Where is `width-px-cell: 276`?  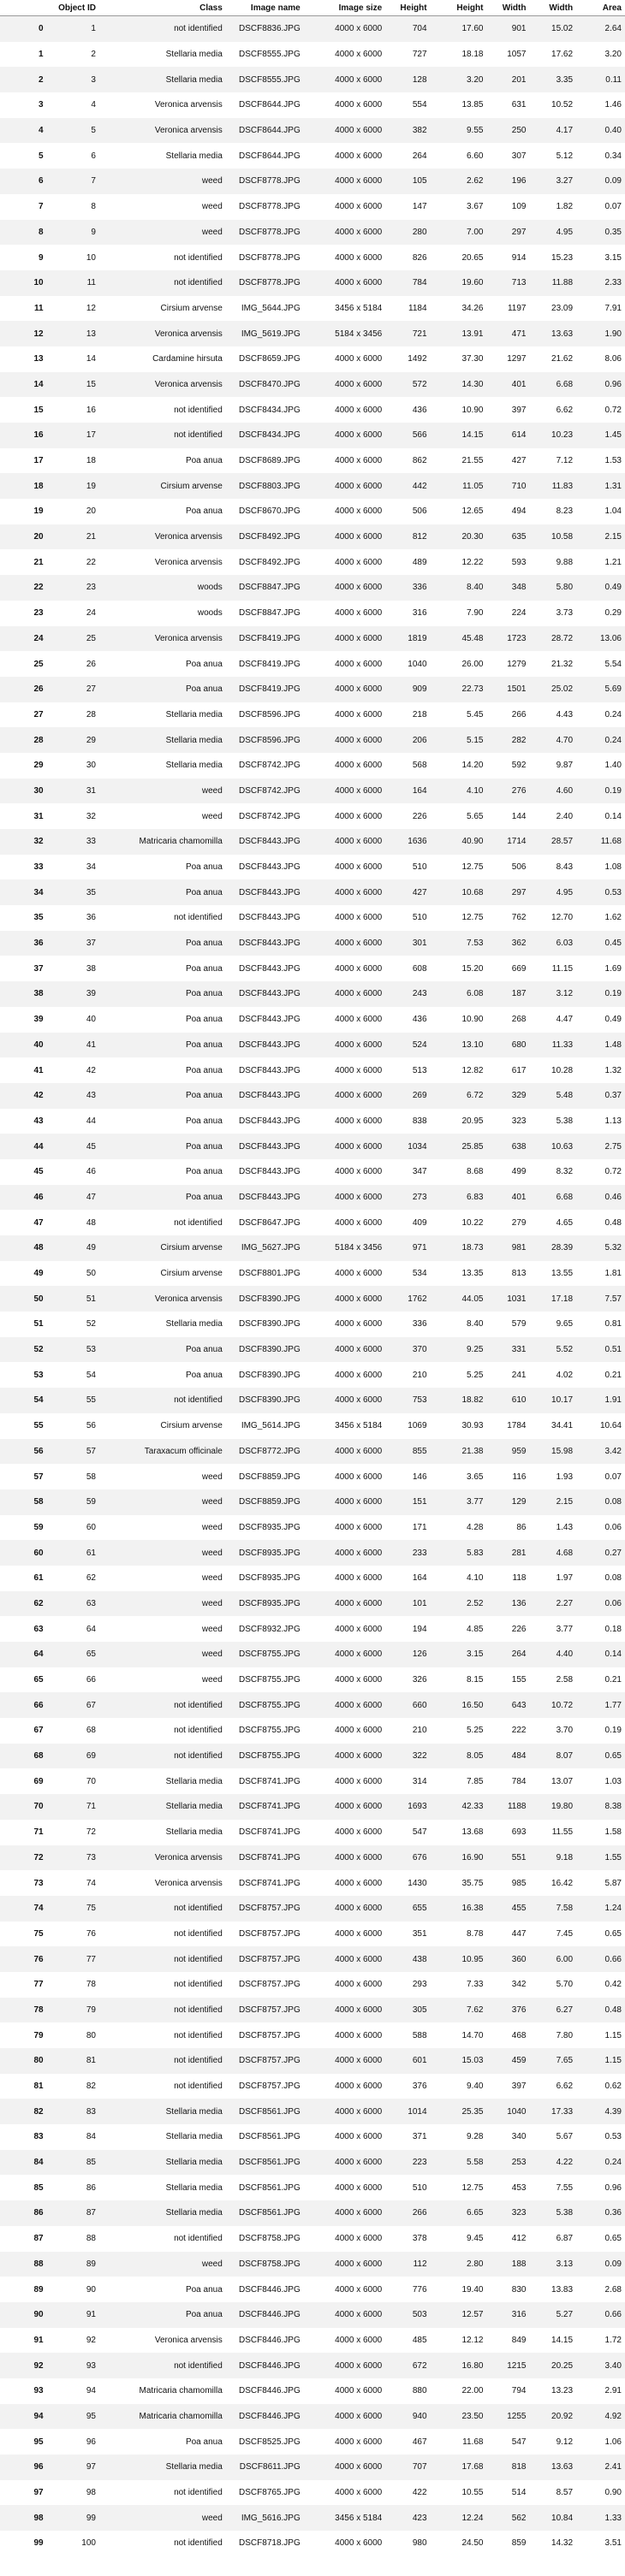
width-px-cell: 276 is located at coordinates (508, 791).